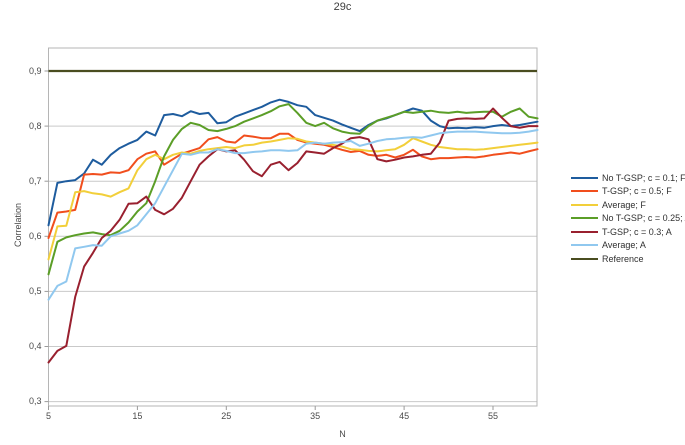 This screenshot has width=685, height=445. Describe the element at coordinates (637, 191) in the screenshot. I see `legend-label: T-GSP; c = 0.5; F` at that location.